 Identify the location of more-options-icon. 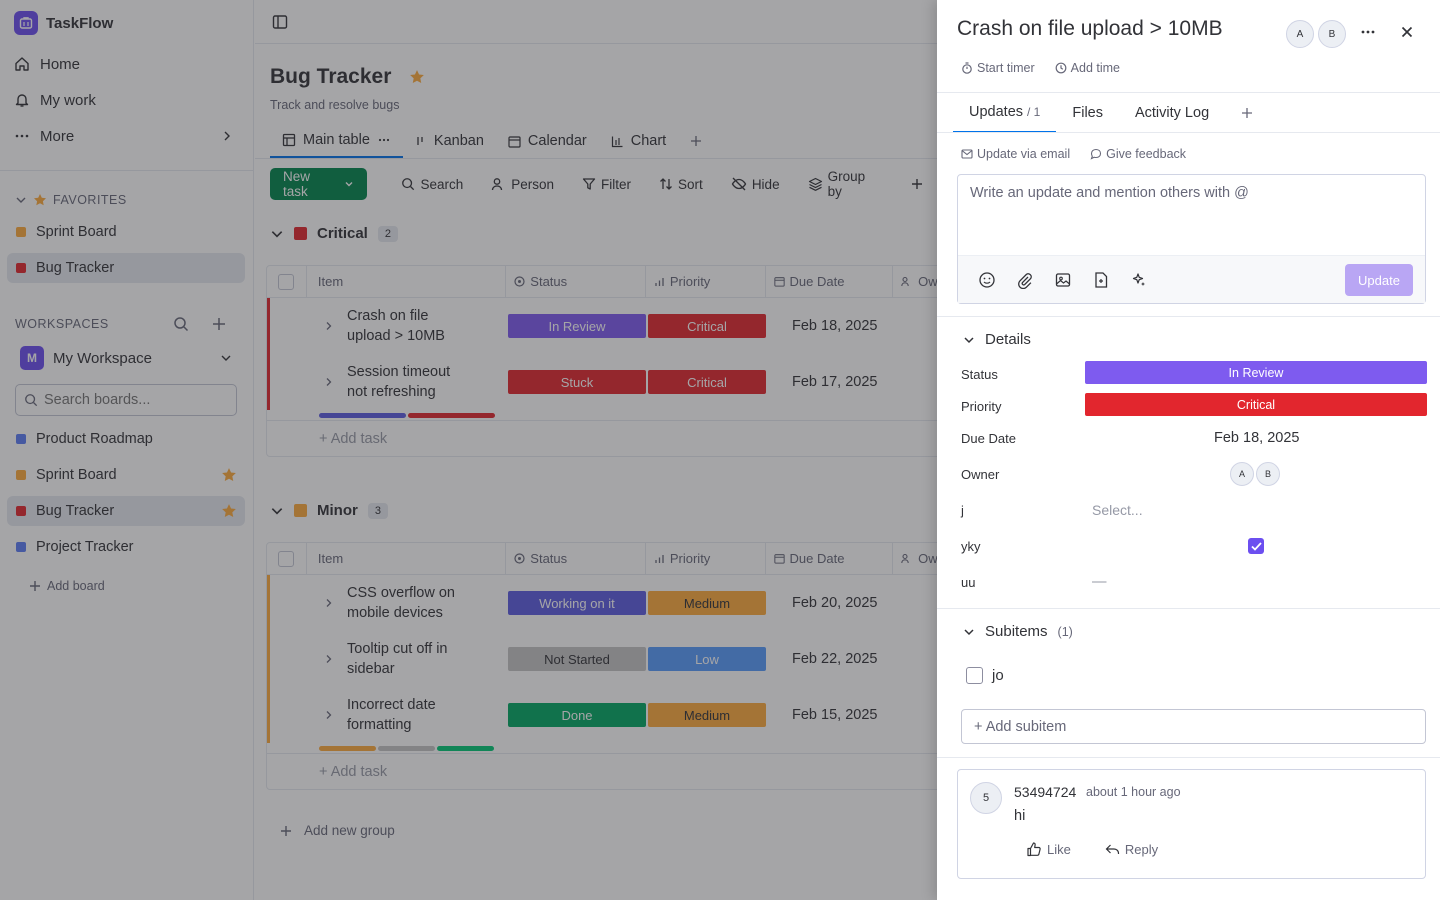
(1368, 32).